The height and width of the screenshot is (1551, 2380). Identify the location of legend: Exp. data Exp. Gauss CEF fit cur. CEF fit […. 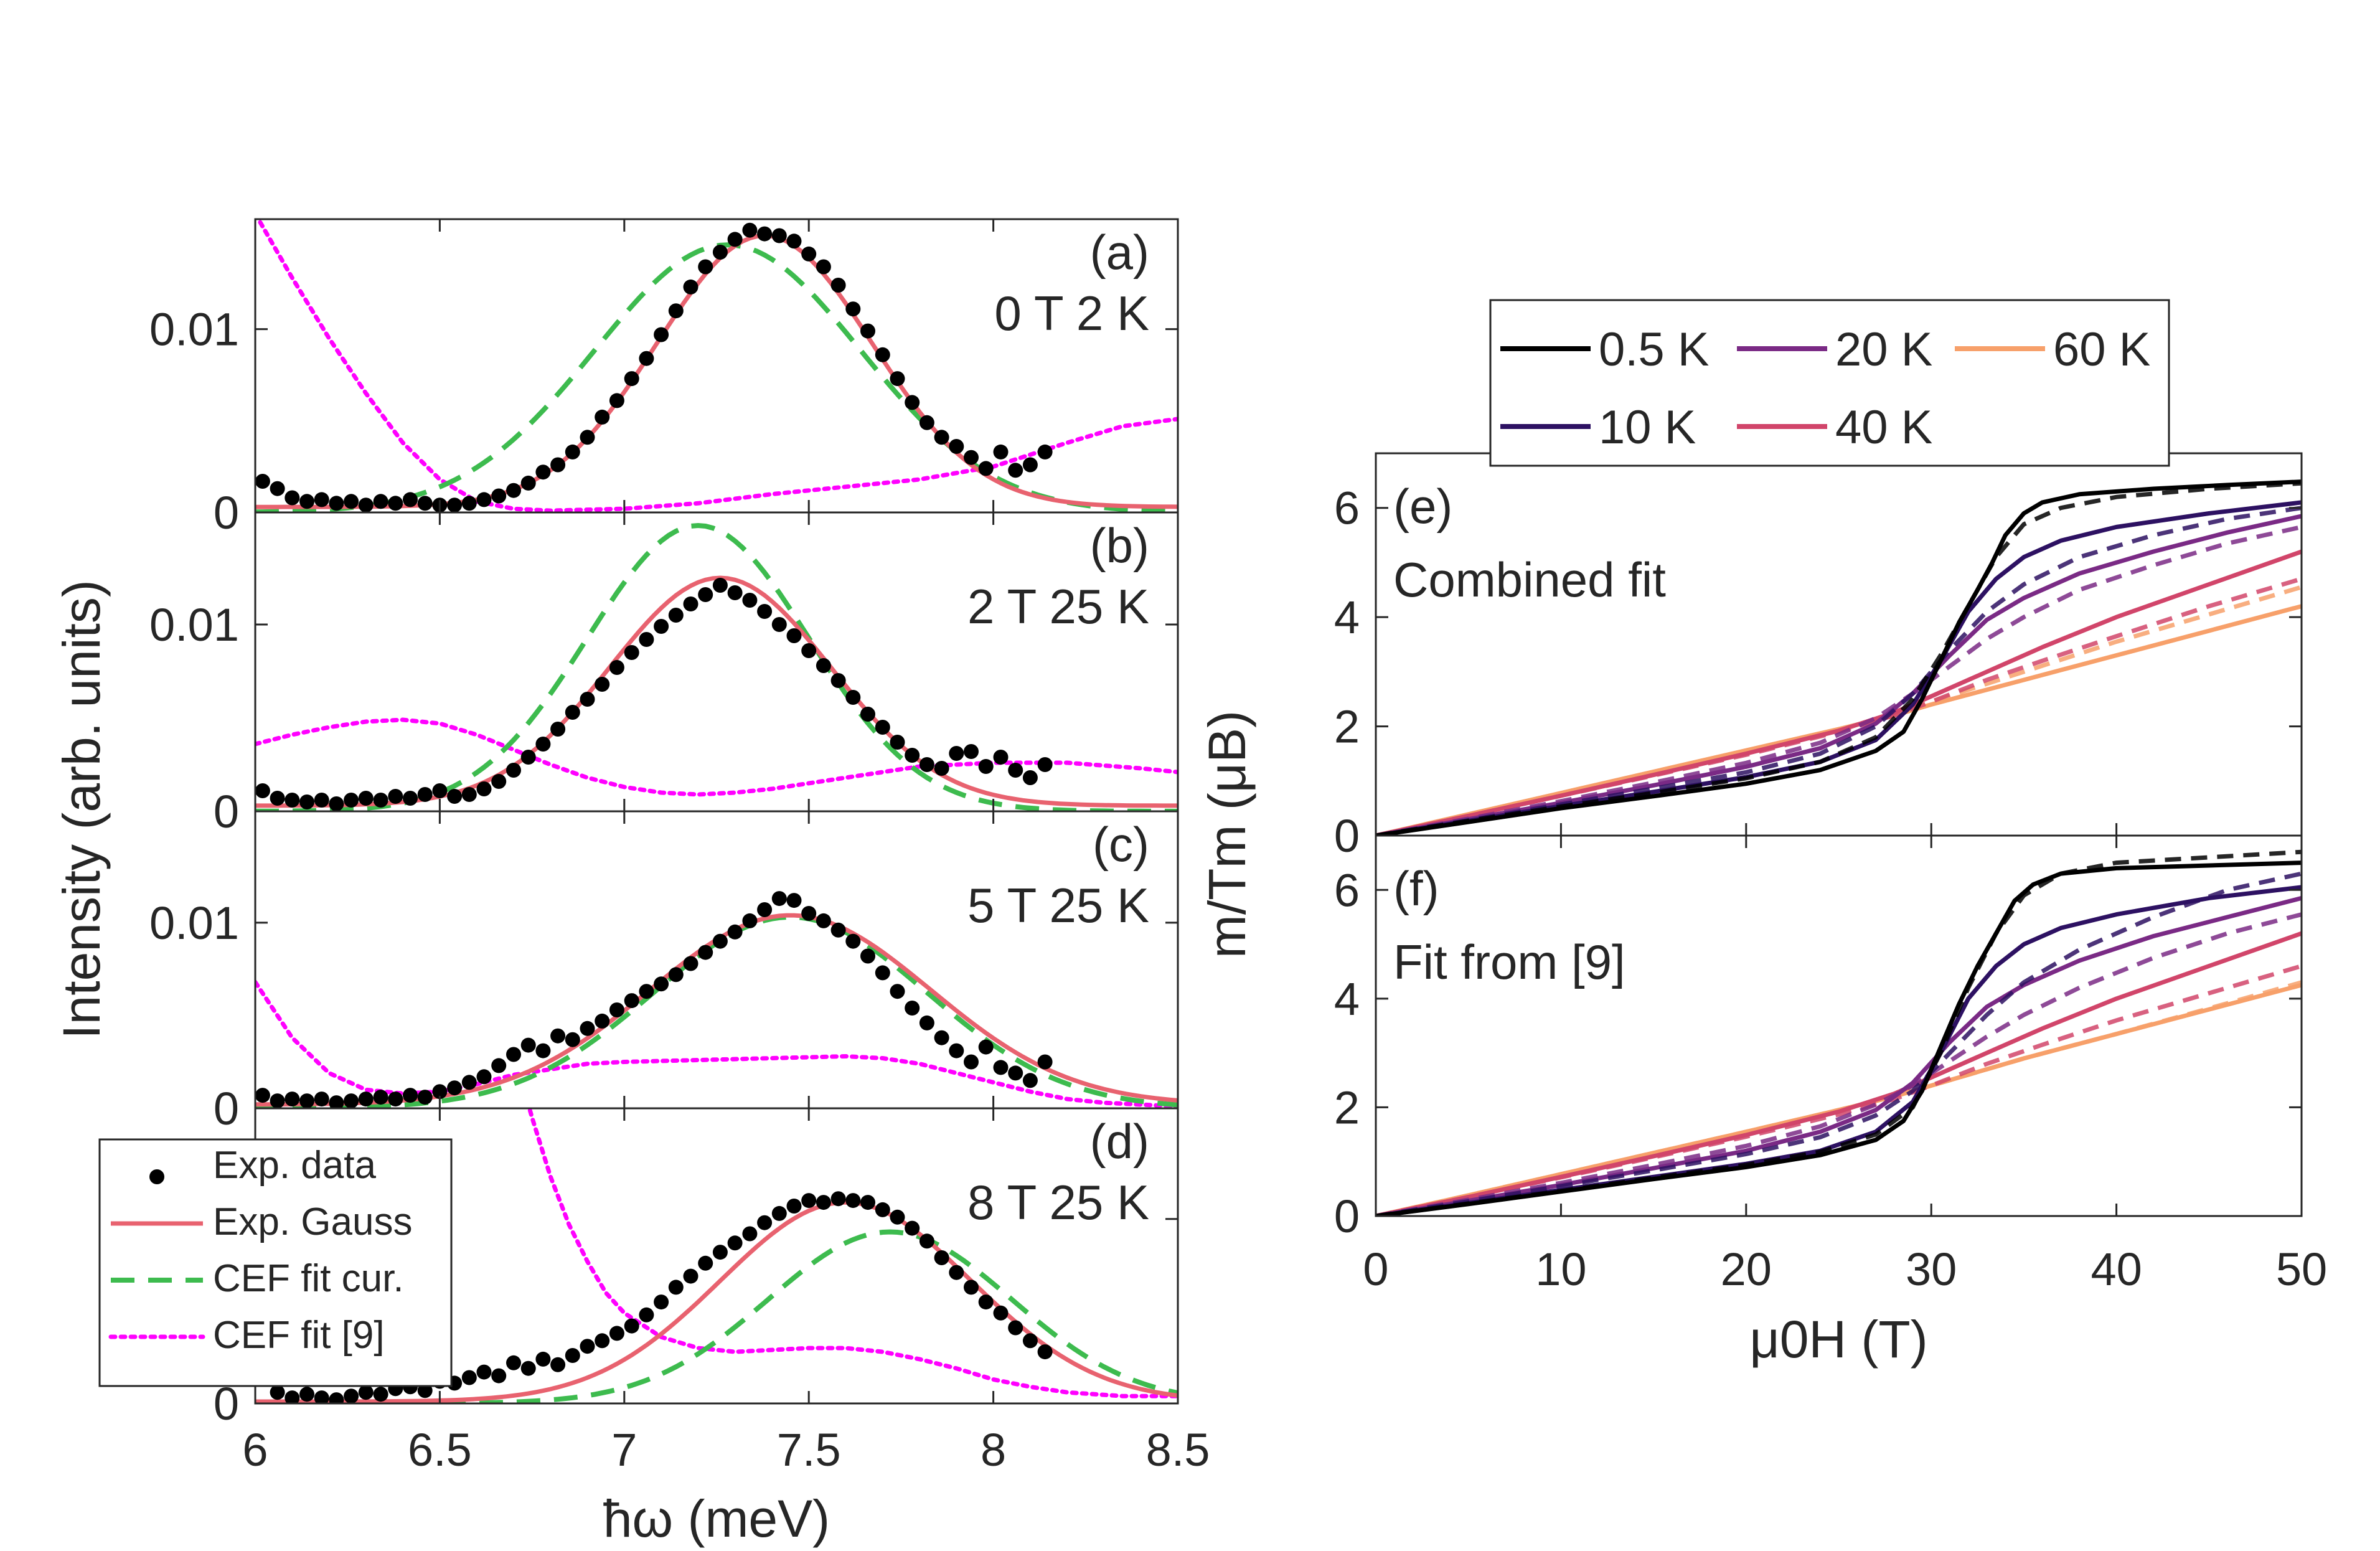
(275, 1262).